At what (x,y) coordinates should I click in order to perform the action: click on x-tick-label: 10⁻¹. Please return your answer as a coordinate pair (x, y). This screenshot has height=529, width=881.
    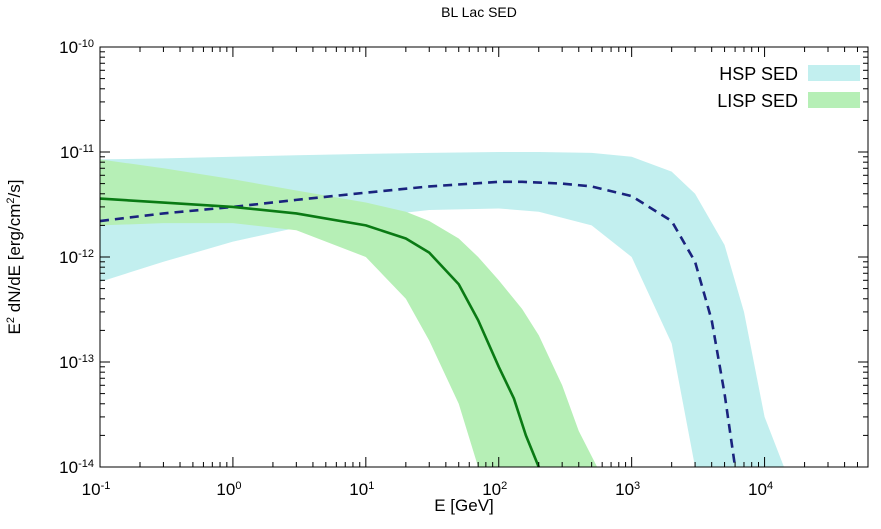
    Looking at the image, I should click on (96, 489).